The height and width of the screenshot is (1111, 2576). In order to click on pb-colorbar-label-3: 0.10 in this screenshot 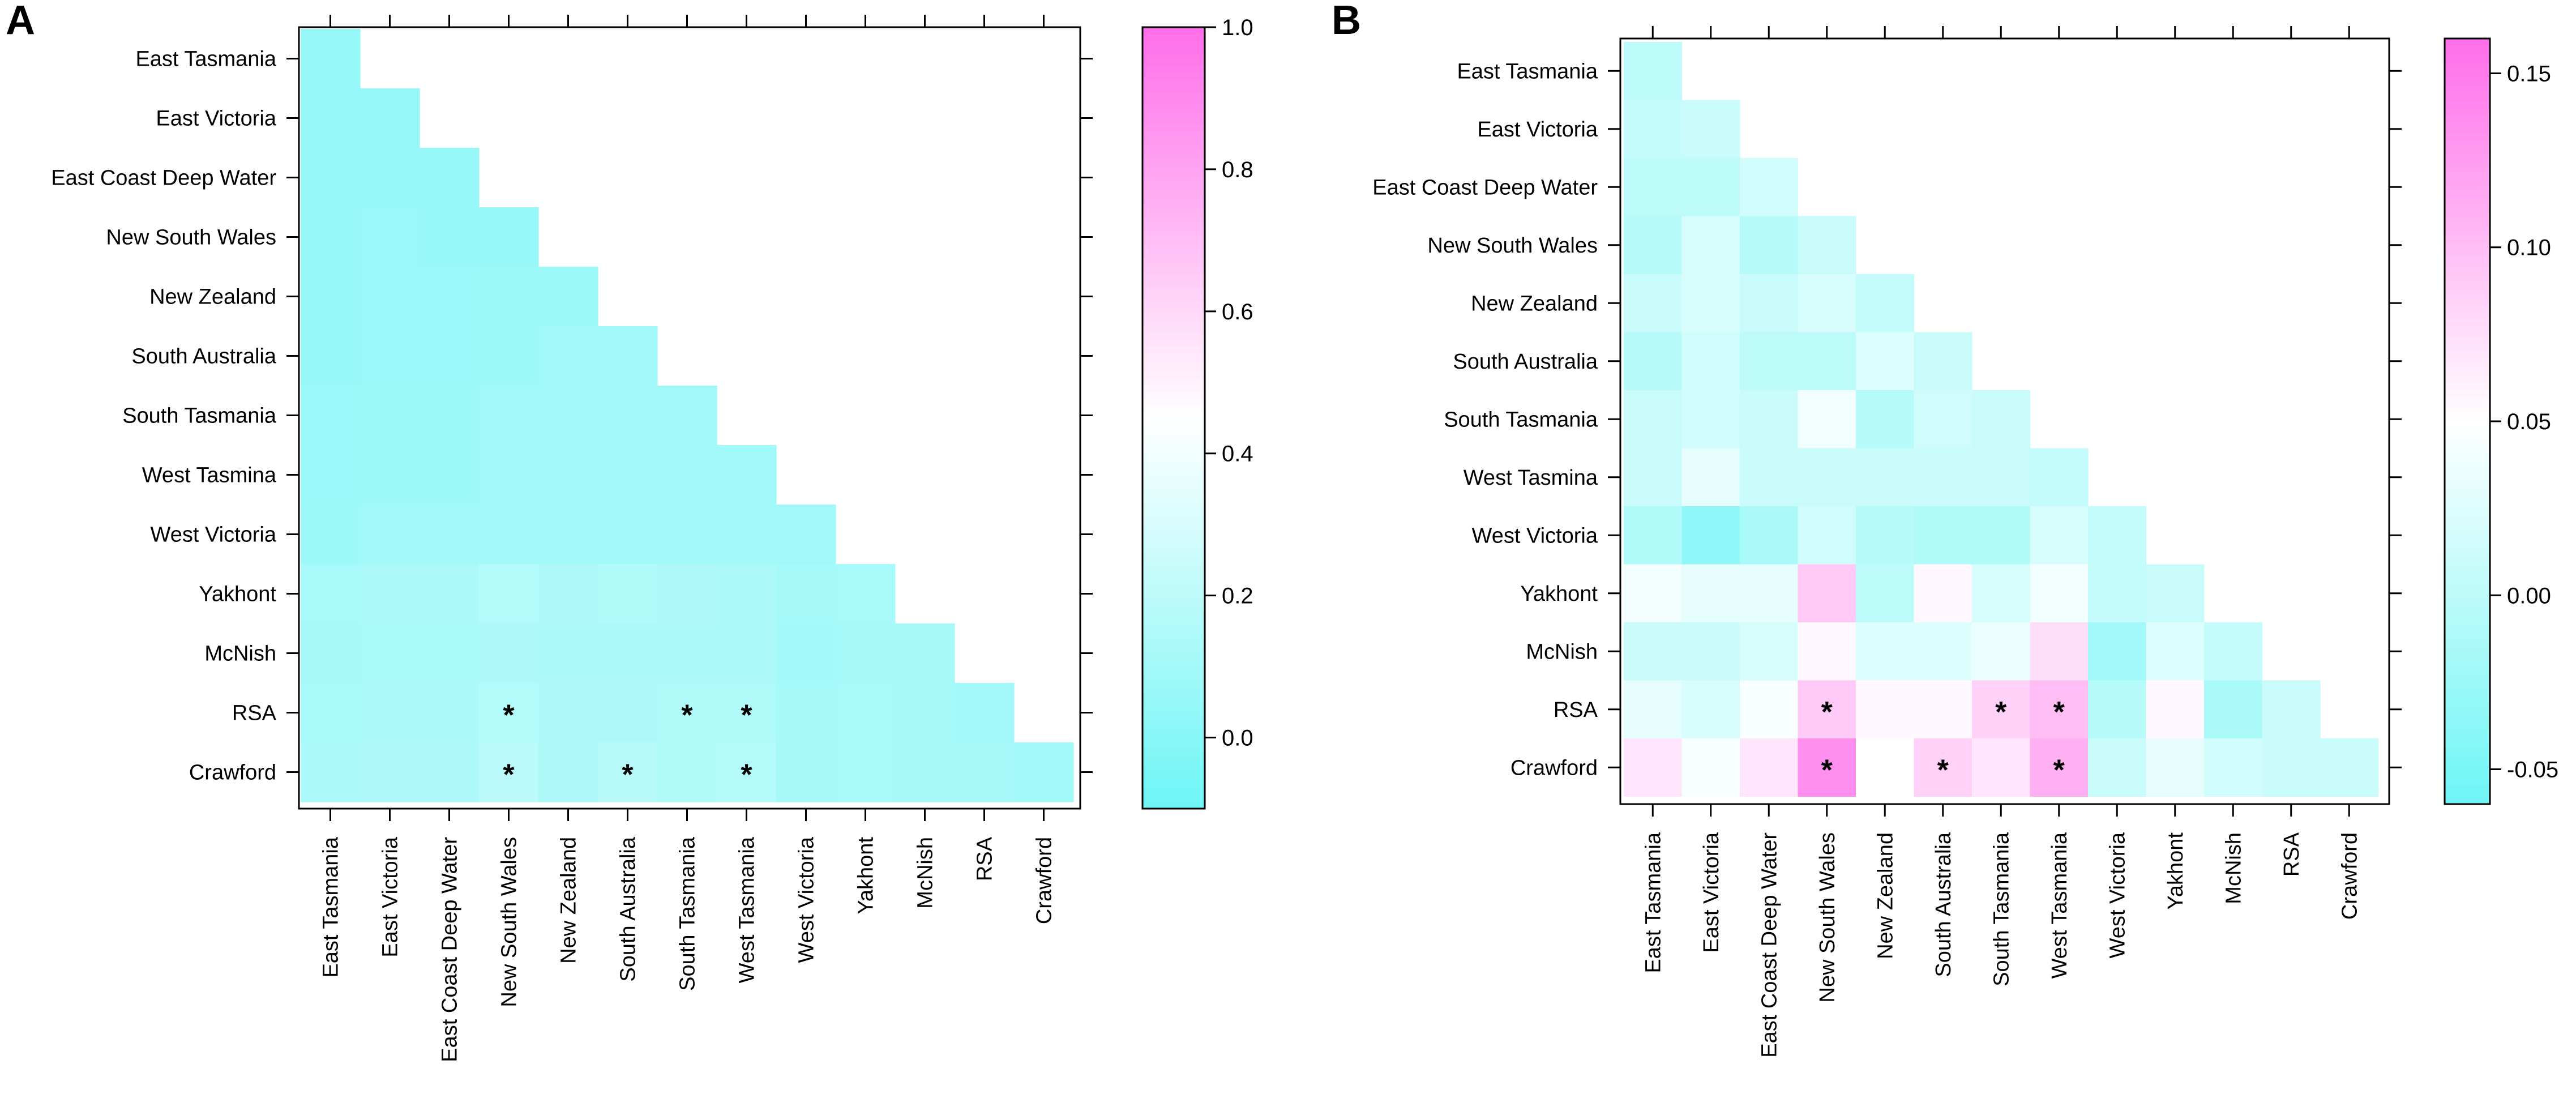, I will do `click(2529, 248)`.